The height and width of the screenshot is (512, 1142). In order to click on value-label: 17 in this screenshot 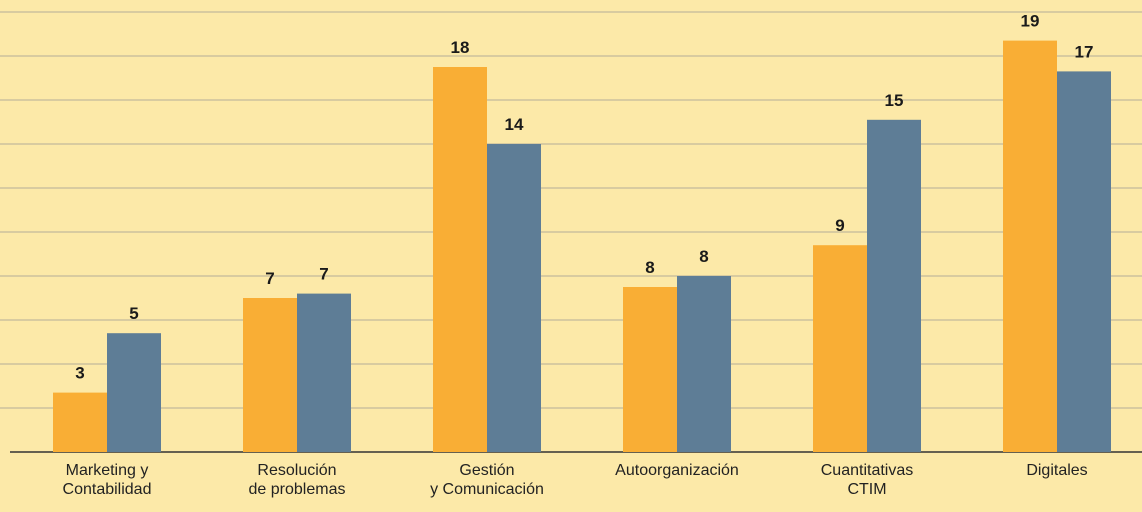, I will do `click(1084, 51)`.